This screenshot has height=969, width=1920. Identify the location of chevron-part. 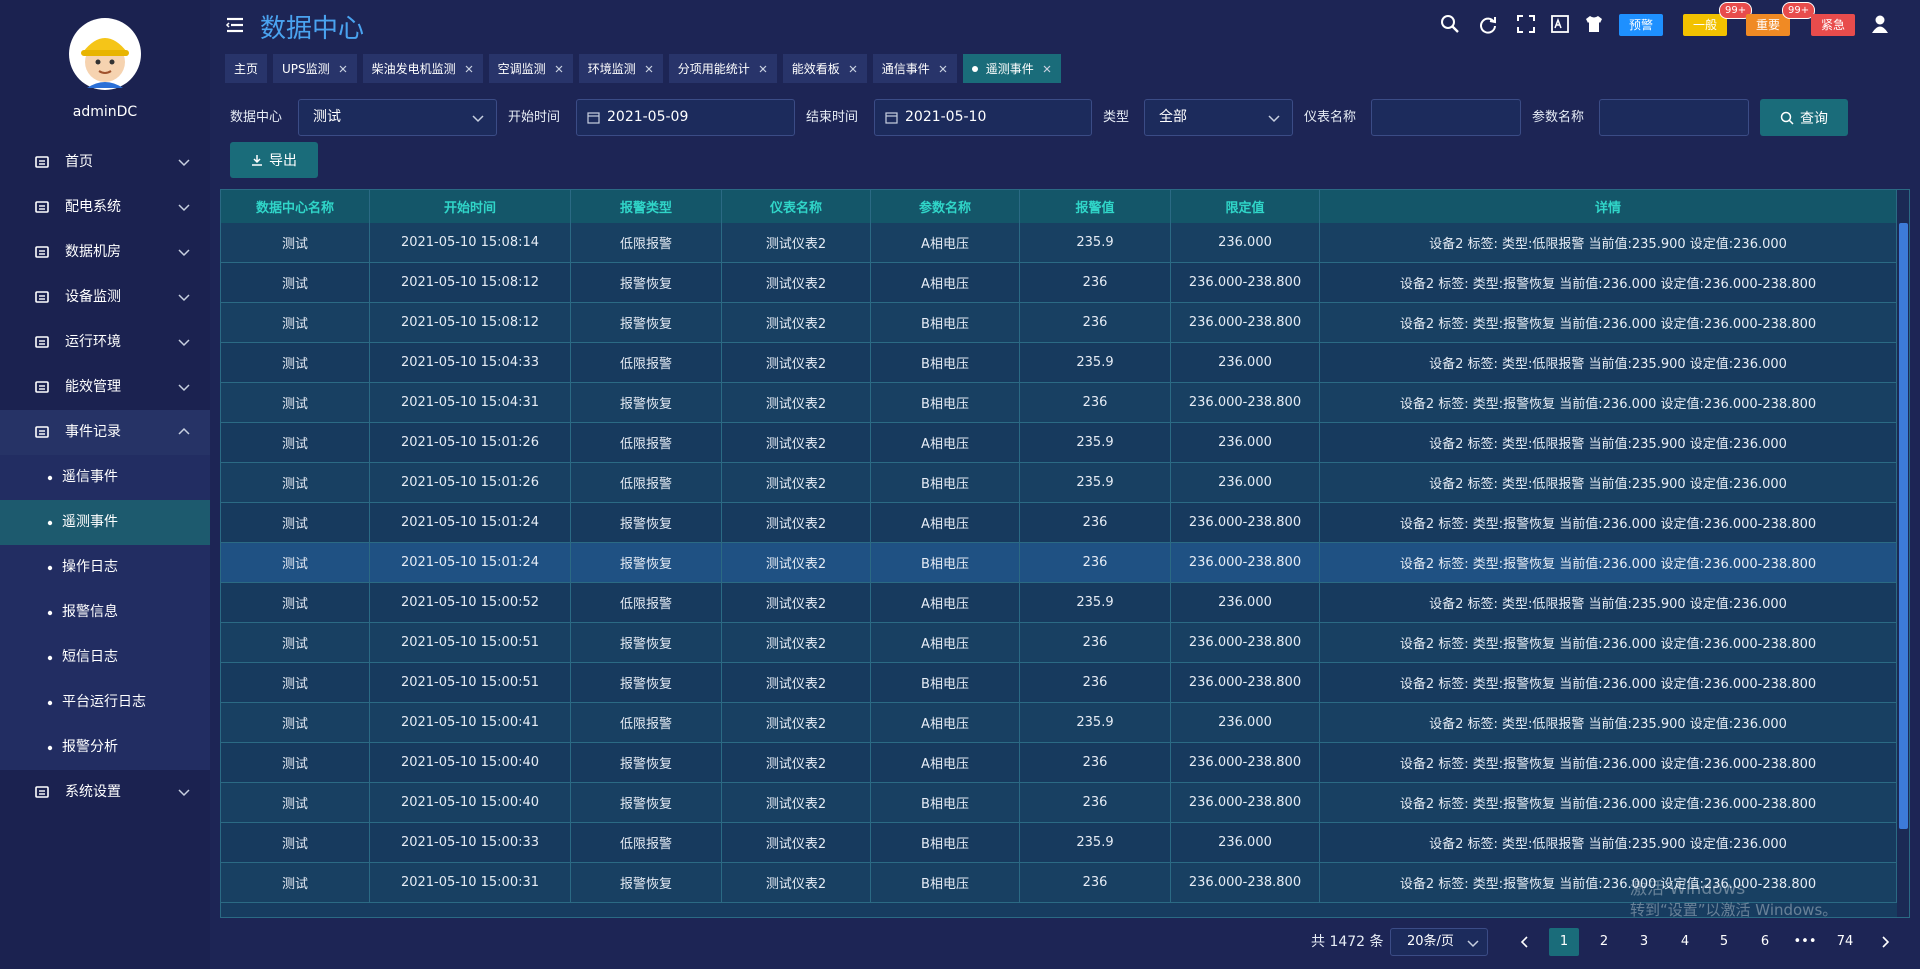
(184, 207).